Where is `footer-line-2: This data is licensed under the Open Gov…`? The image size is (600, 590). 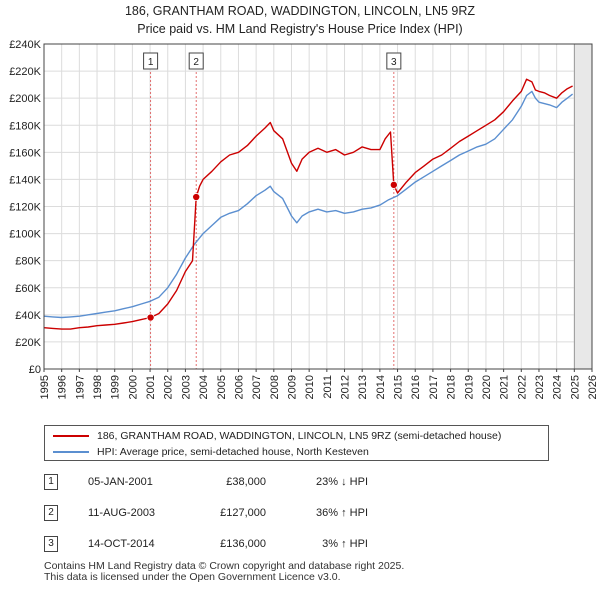 footer-line-2: This data is licensed under the Open Gov… is located at coordinates (192, 577).